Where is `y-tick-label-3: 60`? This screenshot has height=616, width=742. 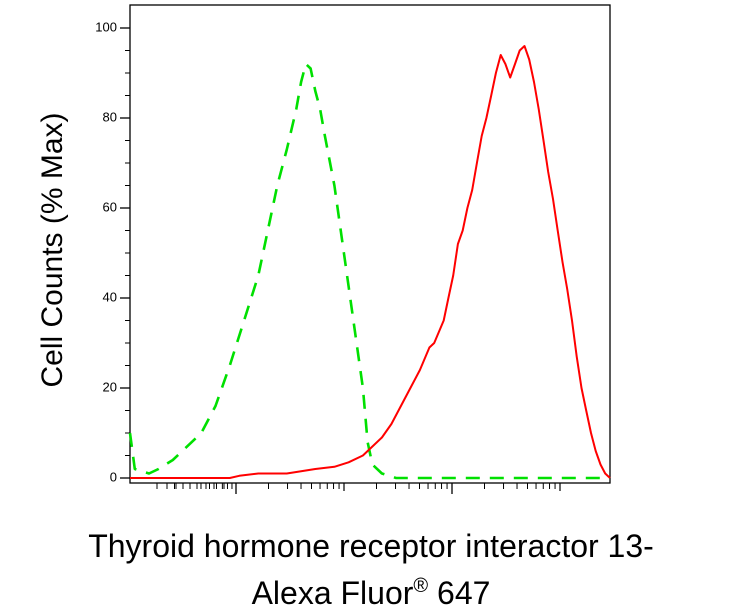
y-tick-label-3: 60 is located at coordinates (110, 206).